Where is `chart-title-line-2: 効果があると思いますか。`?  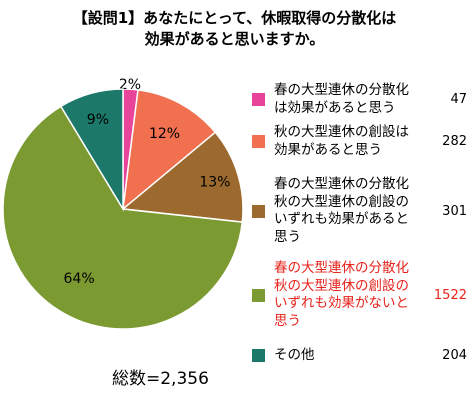
chart-title-line-2: 効果があると思いますか。 is located at coordinates (234, 39).